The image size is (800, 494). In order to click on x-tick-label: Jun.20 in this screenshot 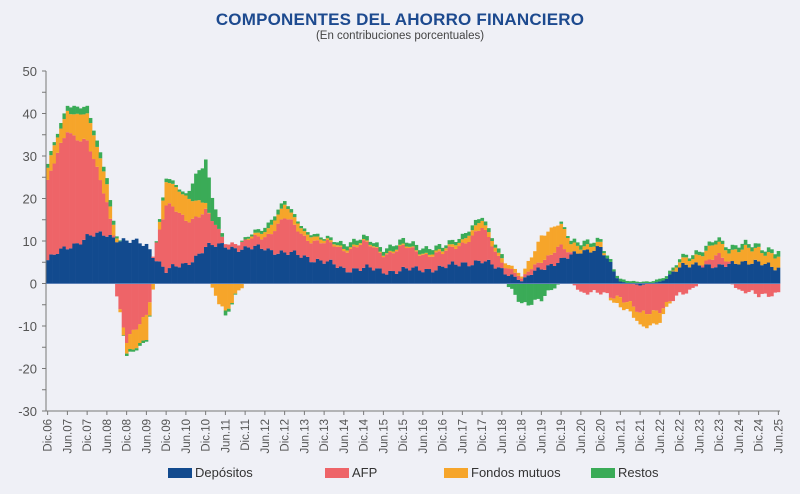, I will do `click(582, 436)`.